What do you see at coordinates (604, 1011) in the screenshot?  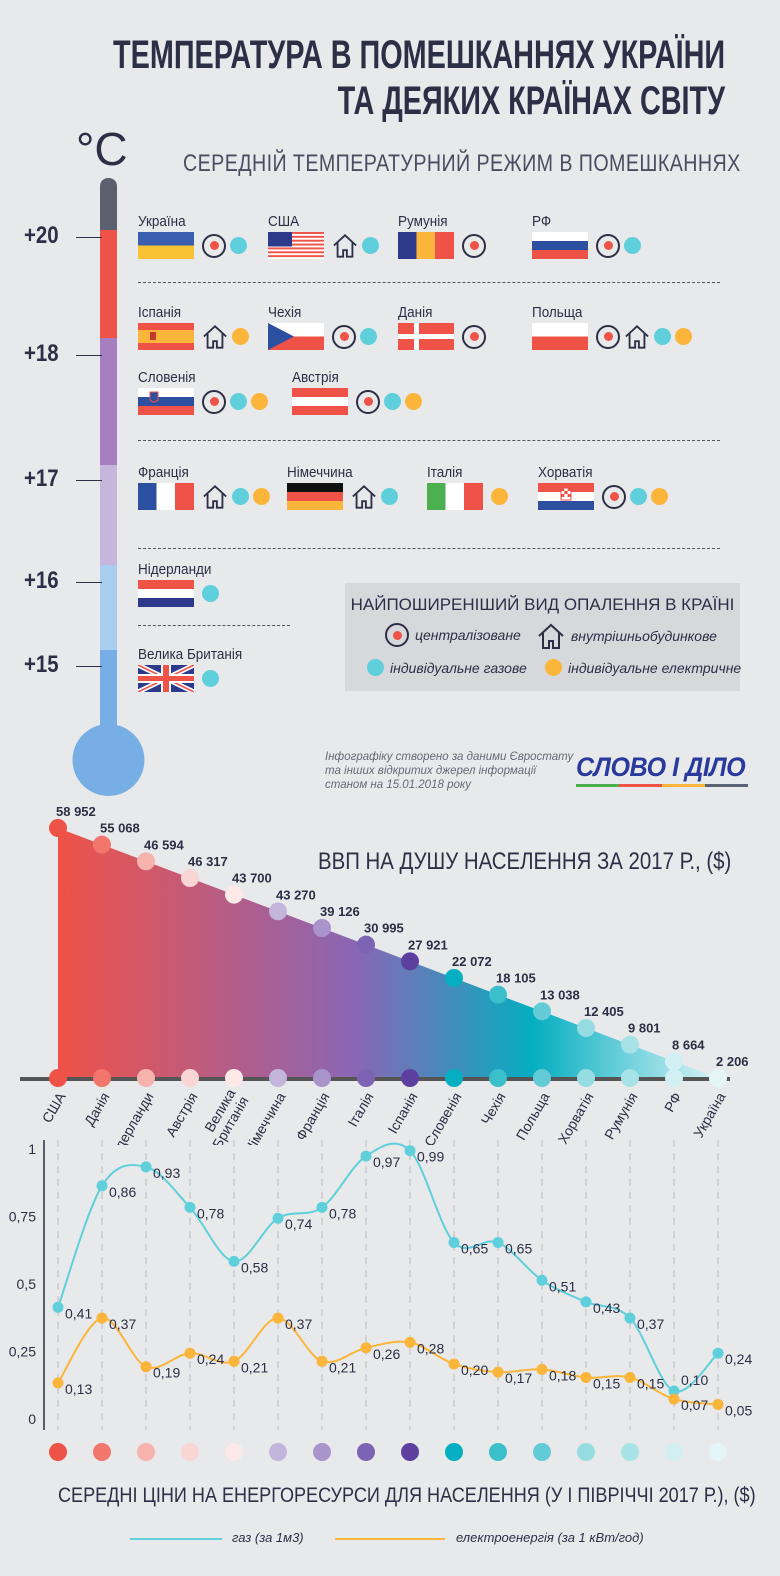 I see `gdp-value-label: 12 405` at bounding box center [604, 1011].